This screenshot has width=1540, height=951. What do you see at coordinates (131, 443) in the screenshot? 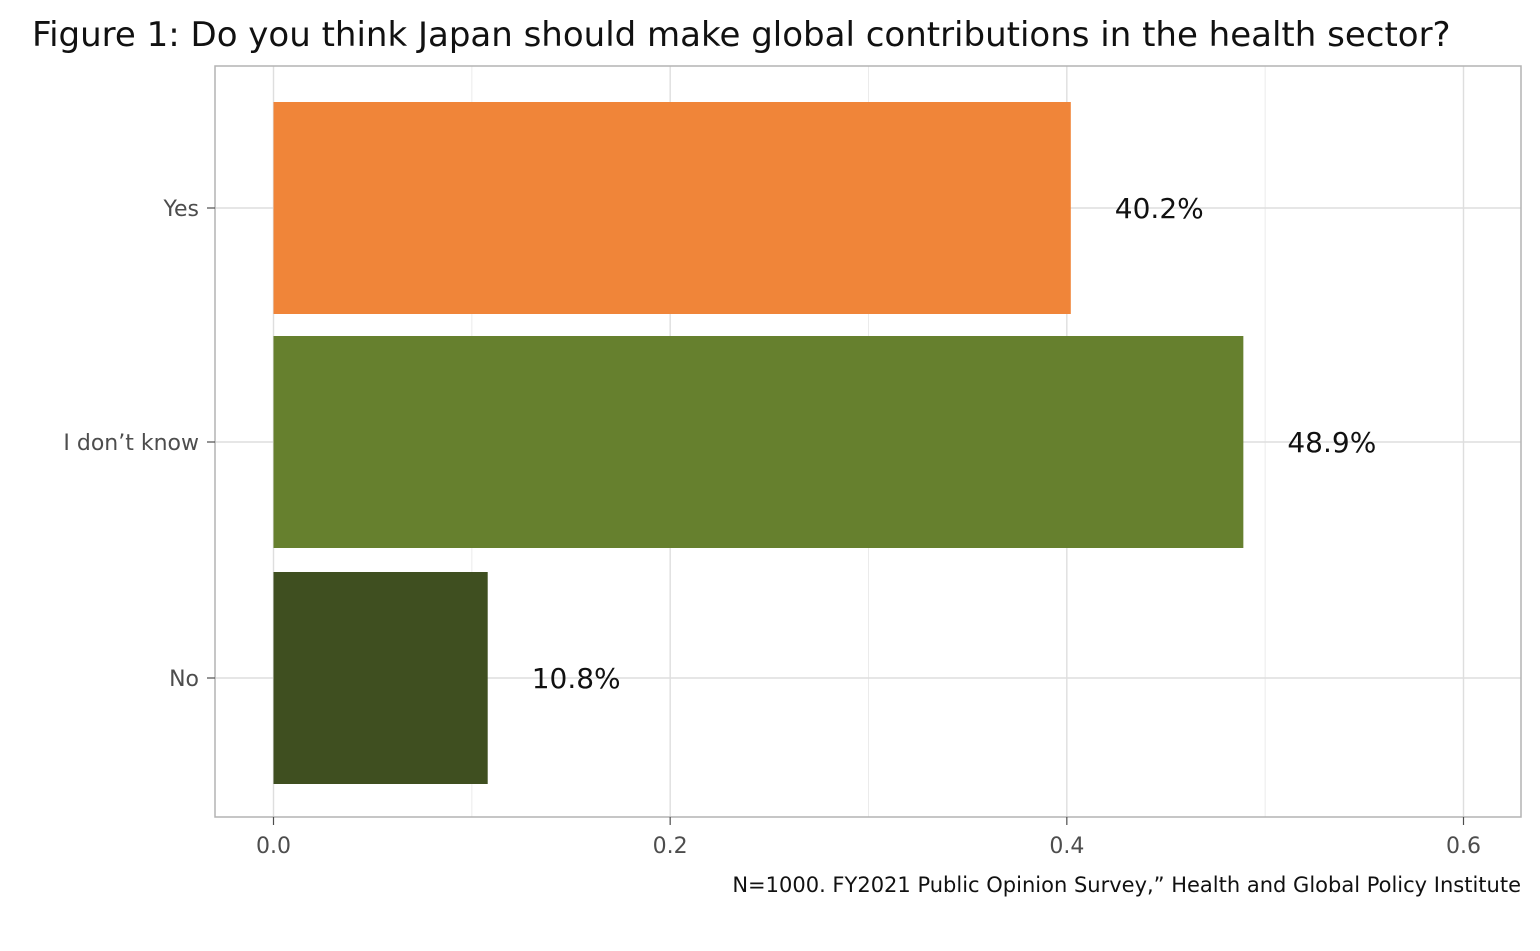
I see `y-tick-label: I don’t know` at bounding box center [131, 443].